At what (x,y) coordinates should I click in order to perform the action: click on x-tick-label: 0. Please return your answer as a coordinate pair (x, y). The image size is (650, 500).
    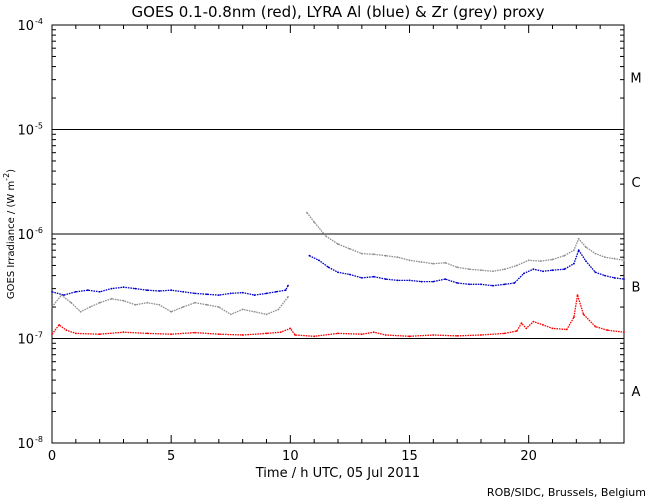
    Looking at the image, I should click on (52, 456).